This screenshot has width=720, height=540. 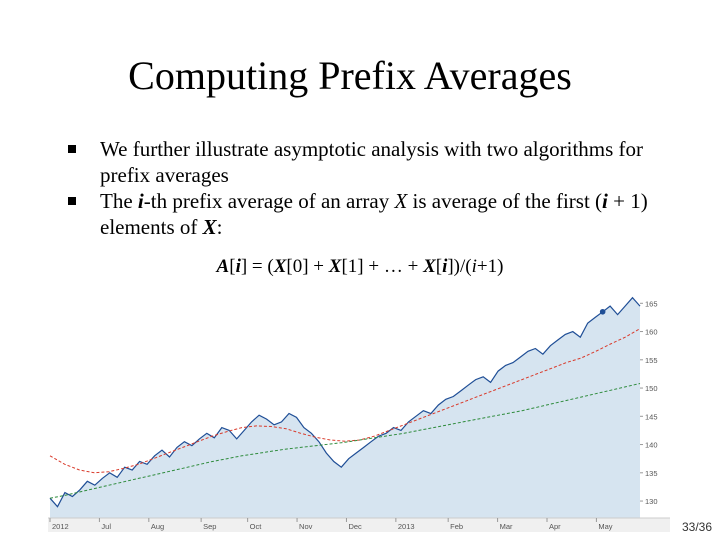 What do you see at coordinates (257, 266) in the screenshot?
I see `text-run: ] = (` at bounding box center [257, 266].